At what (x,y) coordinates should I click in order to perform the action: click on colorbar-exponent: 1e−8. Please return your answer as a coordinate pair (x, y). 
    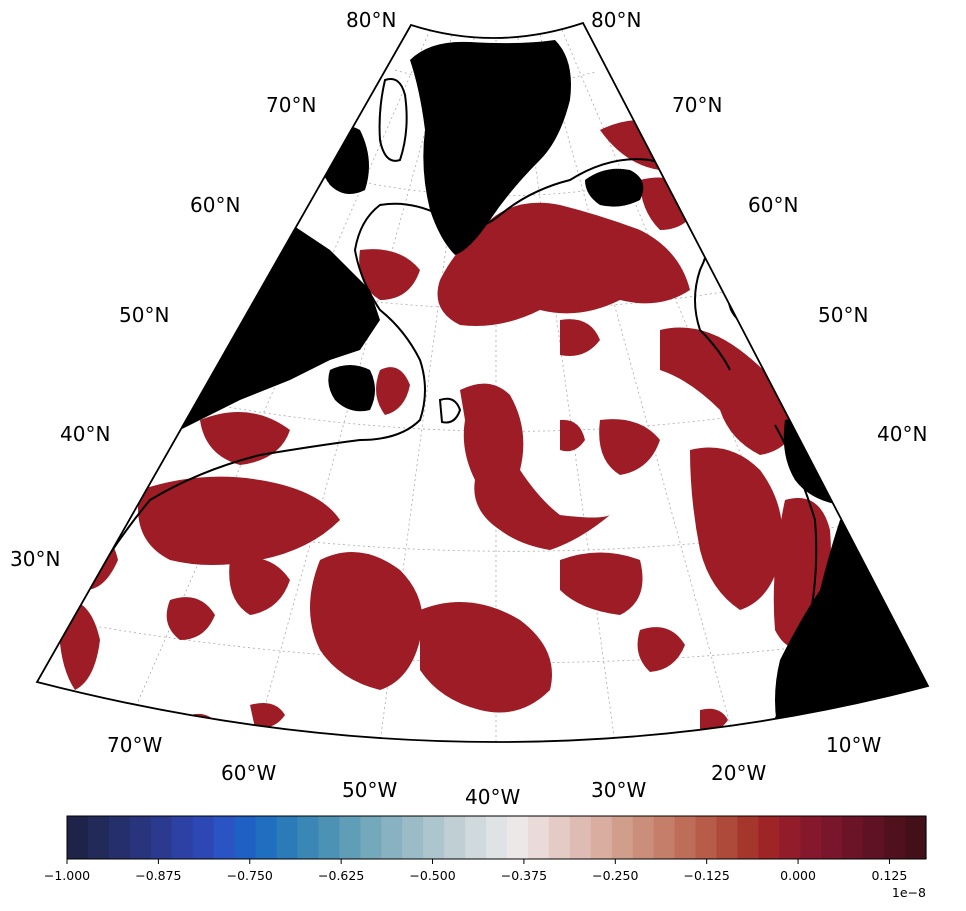
    Looking at the image, I should click on (909, 892).